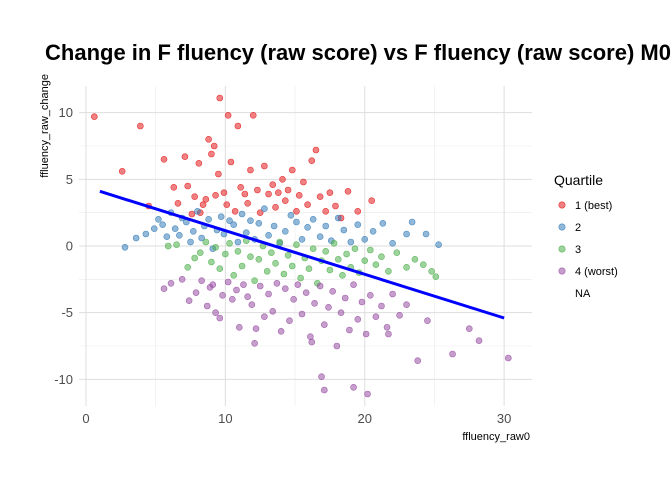  I want to click on legend-key, so click(562, 271).